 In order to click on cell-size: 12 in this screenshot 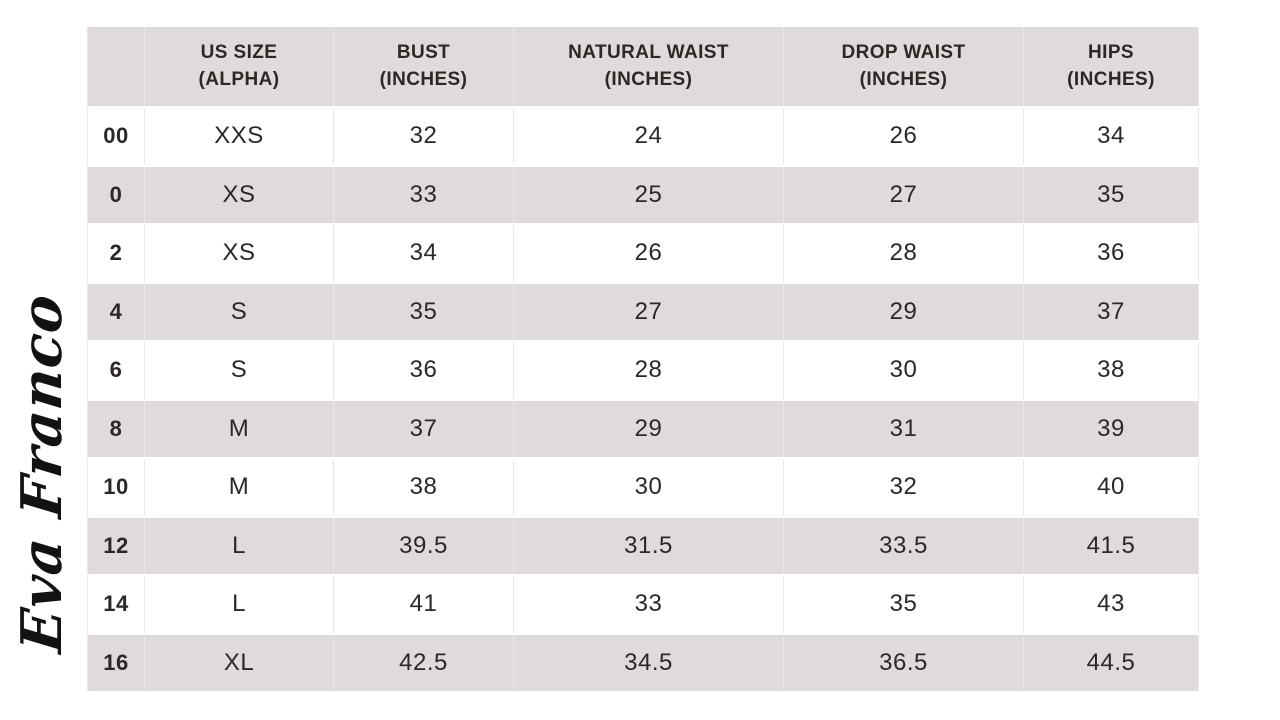, I will do `click(116, 545)`.